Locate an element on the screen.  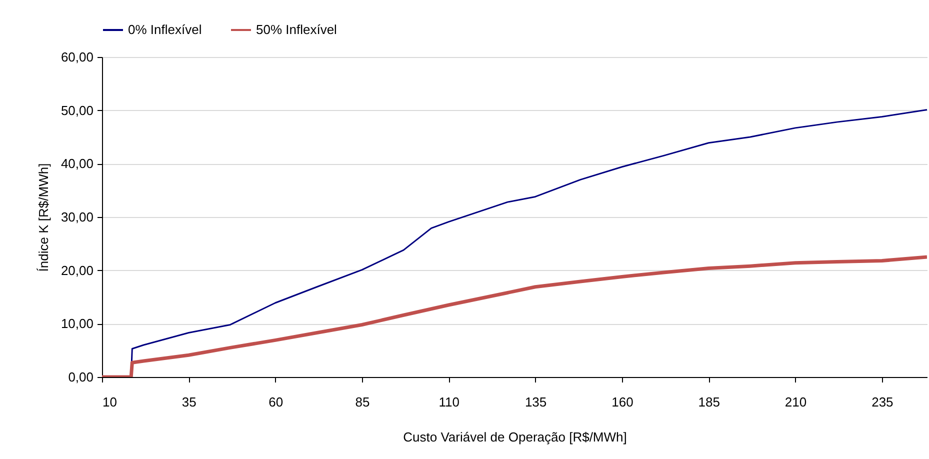
y-tick-label: 10,00 is located at coordinates (77, 324).